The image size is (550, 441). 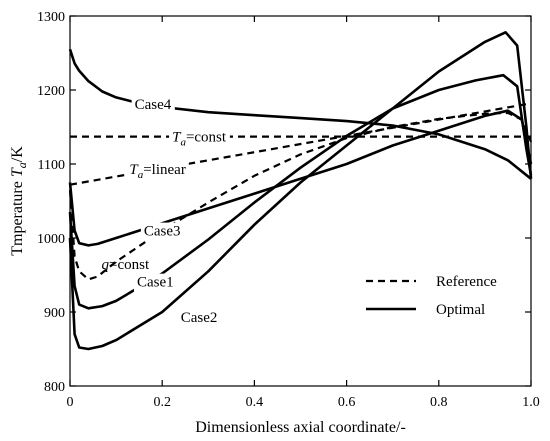 I want to click on series-case2-label: Case2, so click(x=199, y=318).